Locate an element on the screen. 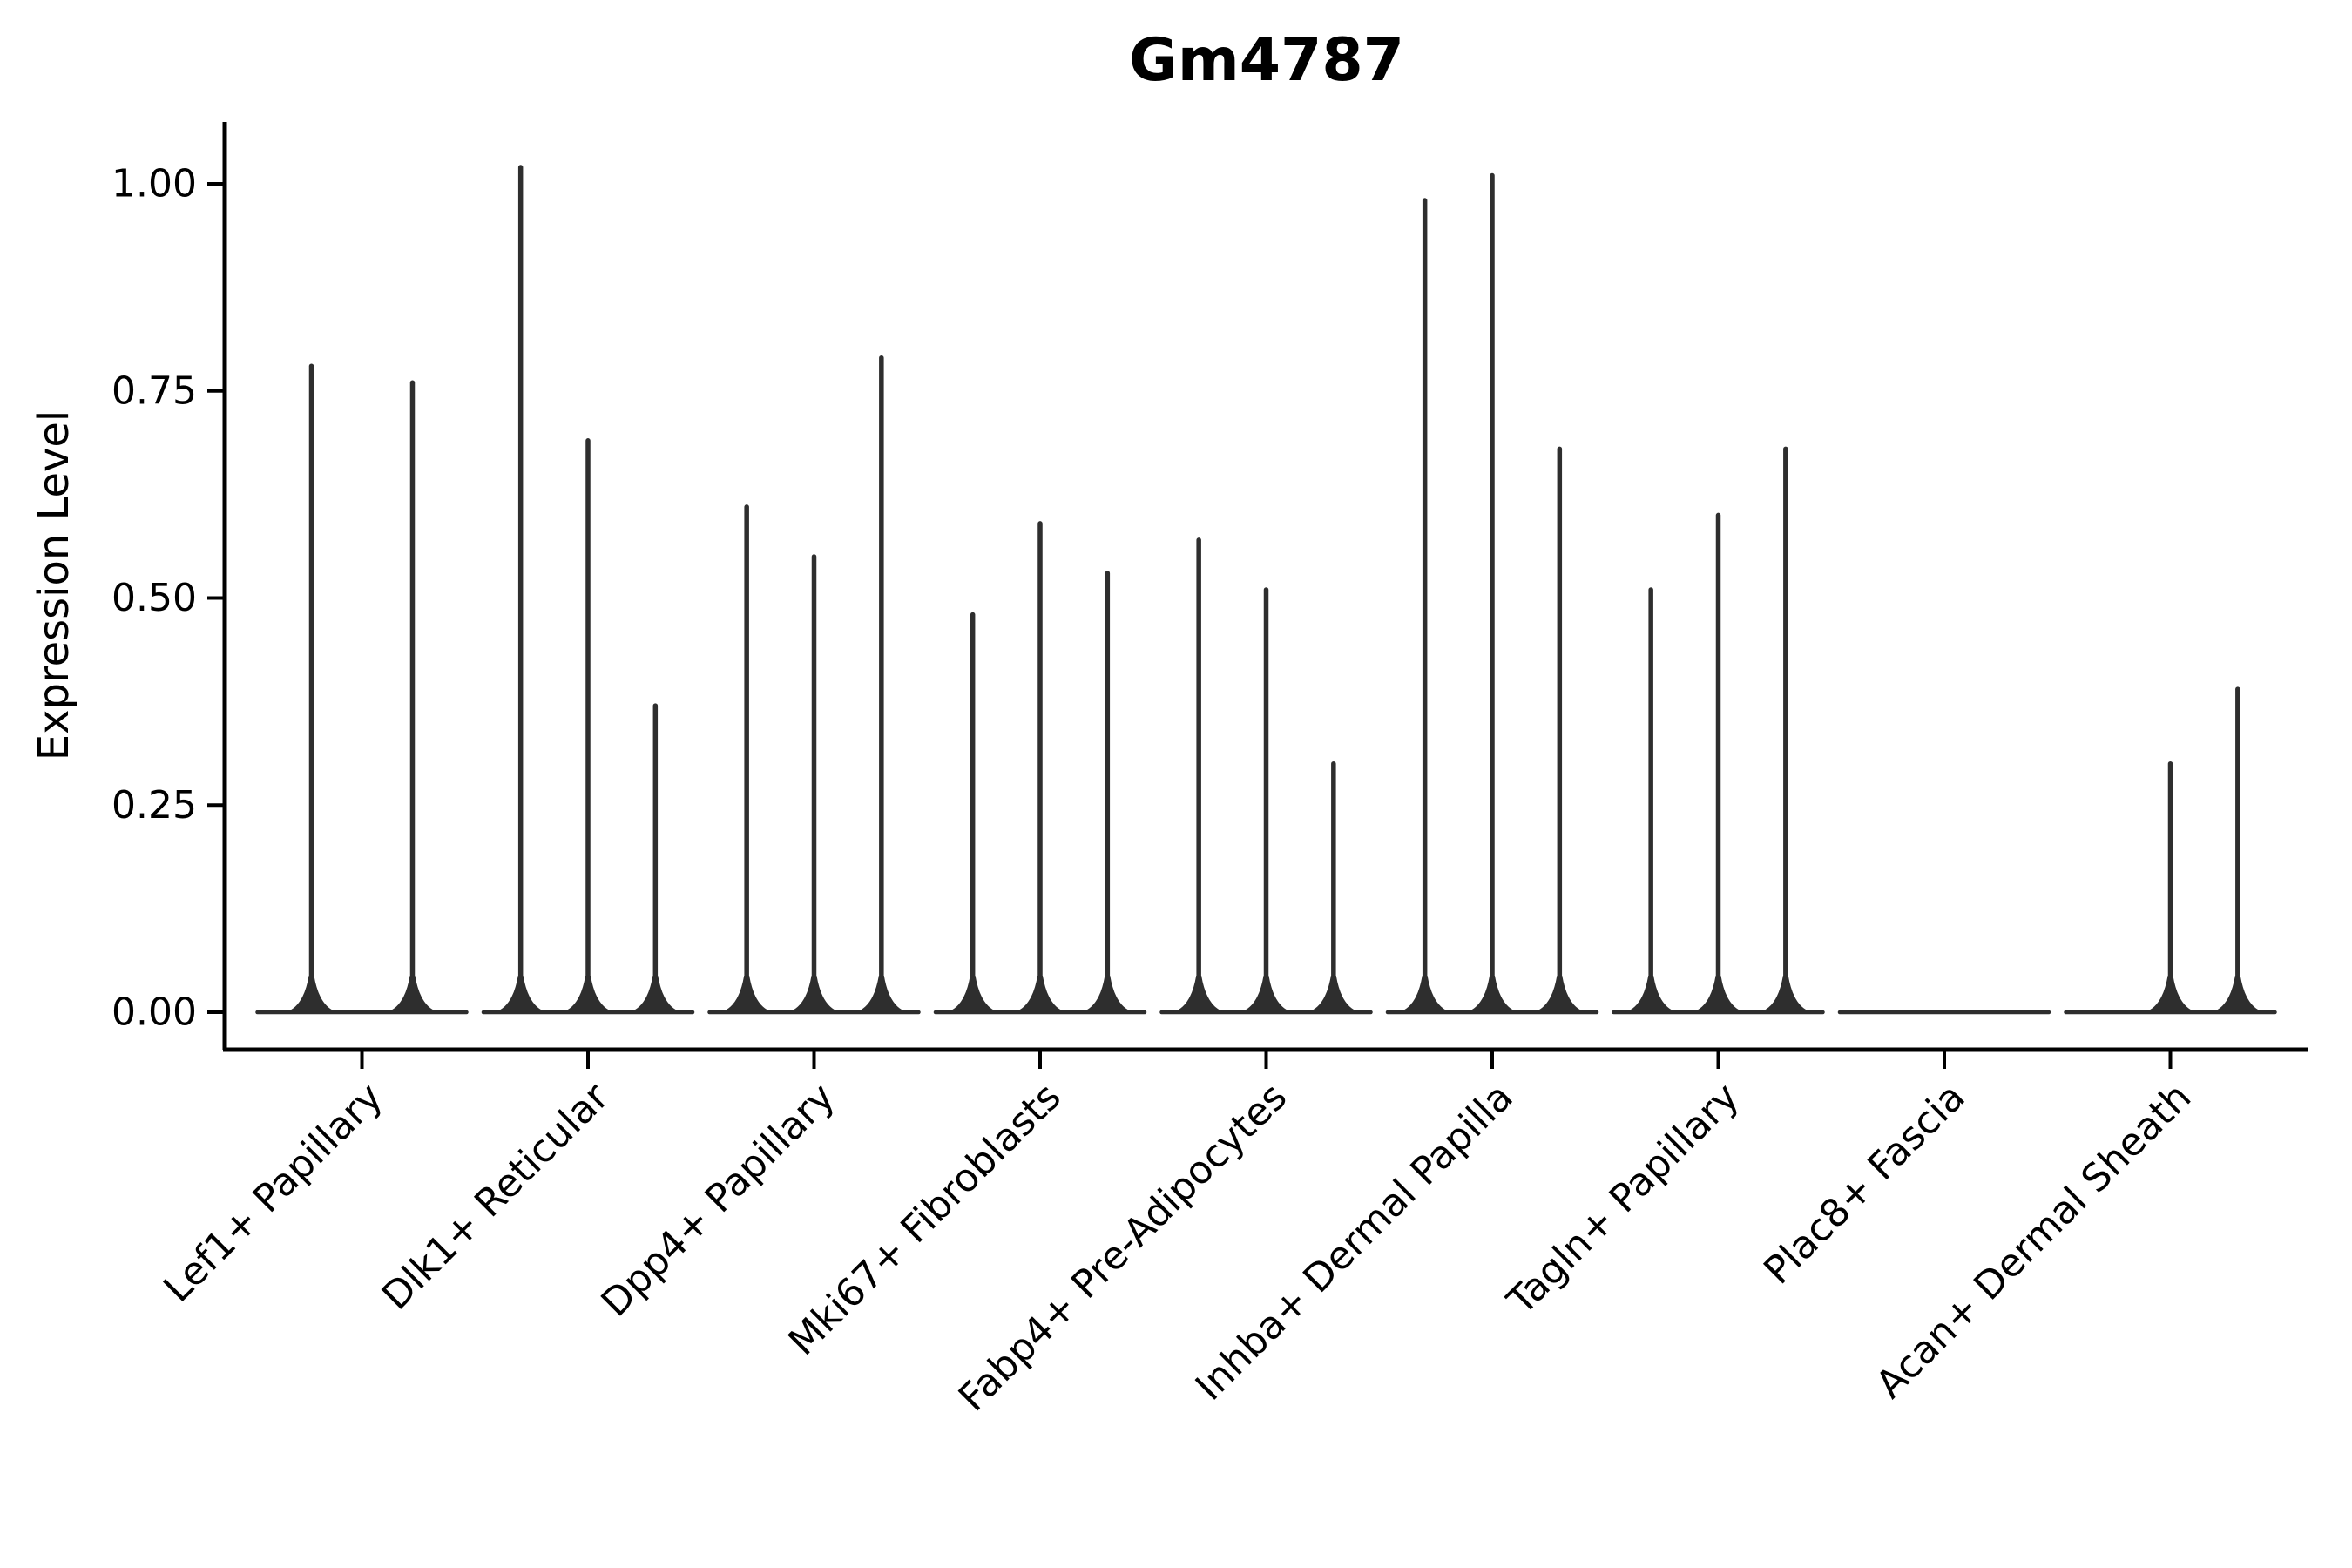 The width and height of the screenshot is (2352, 1568). x-tick-label: Lef1+ Papillary is located at coordinates (273, 1193).